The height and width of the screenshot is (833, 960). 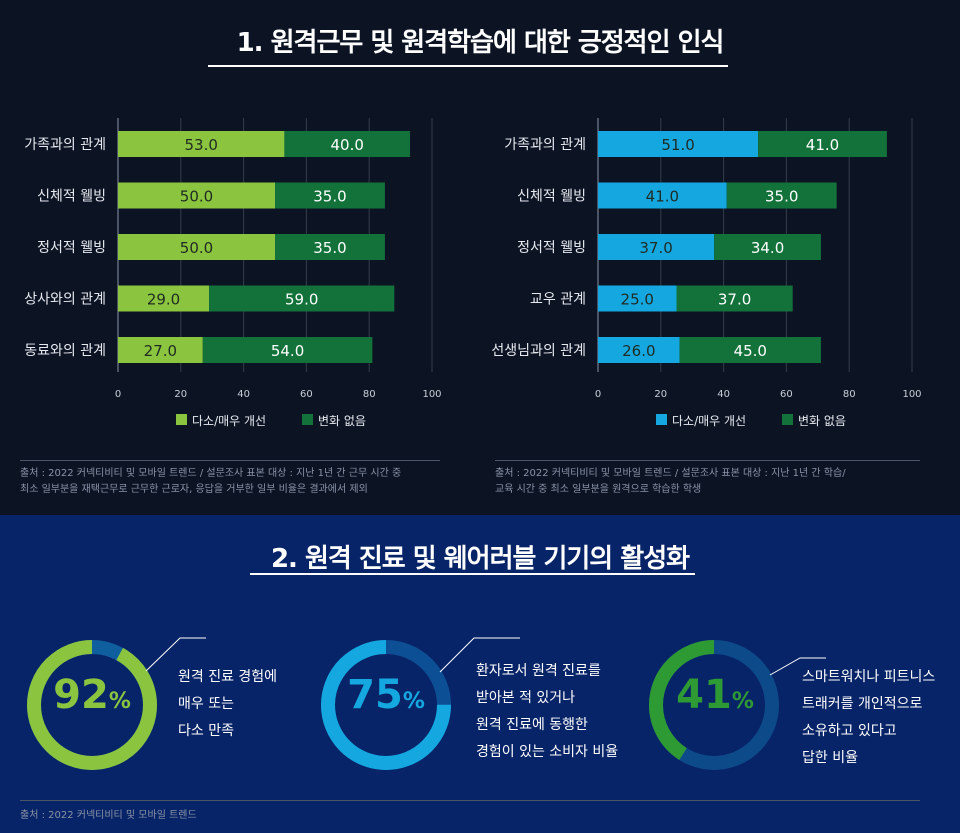 What do you see at coordinates (532, 725) in the screenshot?
I see `donut-2-text-line: 원격 진료에 동행한` at bounding box center [532, 725].